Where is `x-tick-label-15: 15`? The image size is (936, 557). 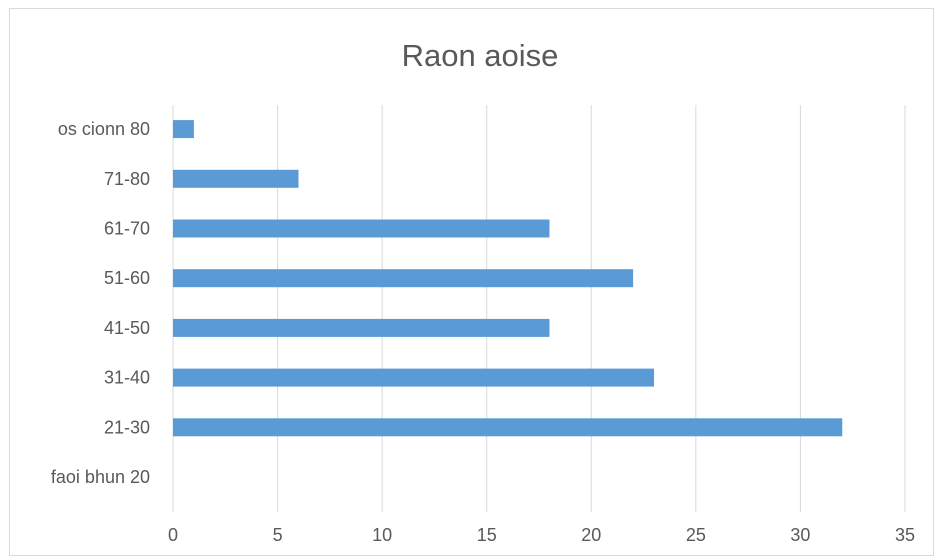 x-tick-label-15: 15 is located at coordinates (487, 535).